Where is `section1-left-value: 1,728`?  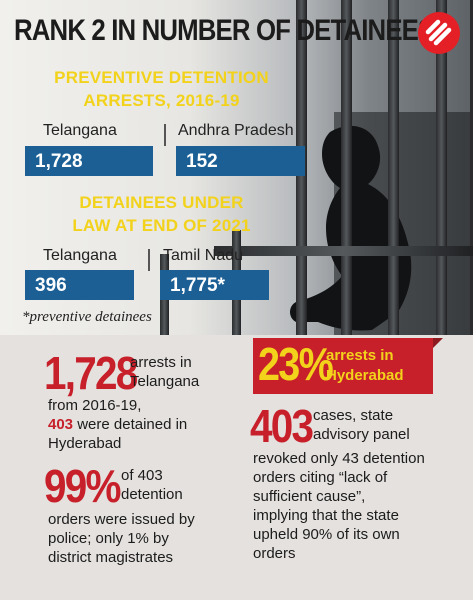
section1-left-value: 1,728 is located at coordinates (89, 161).